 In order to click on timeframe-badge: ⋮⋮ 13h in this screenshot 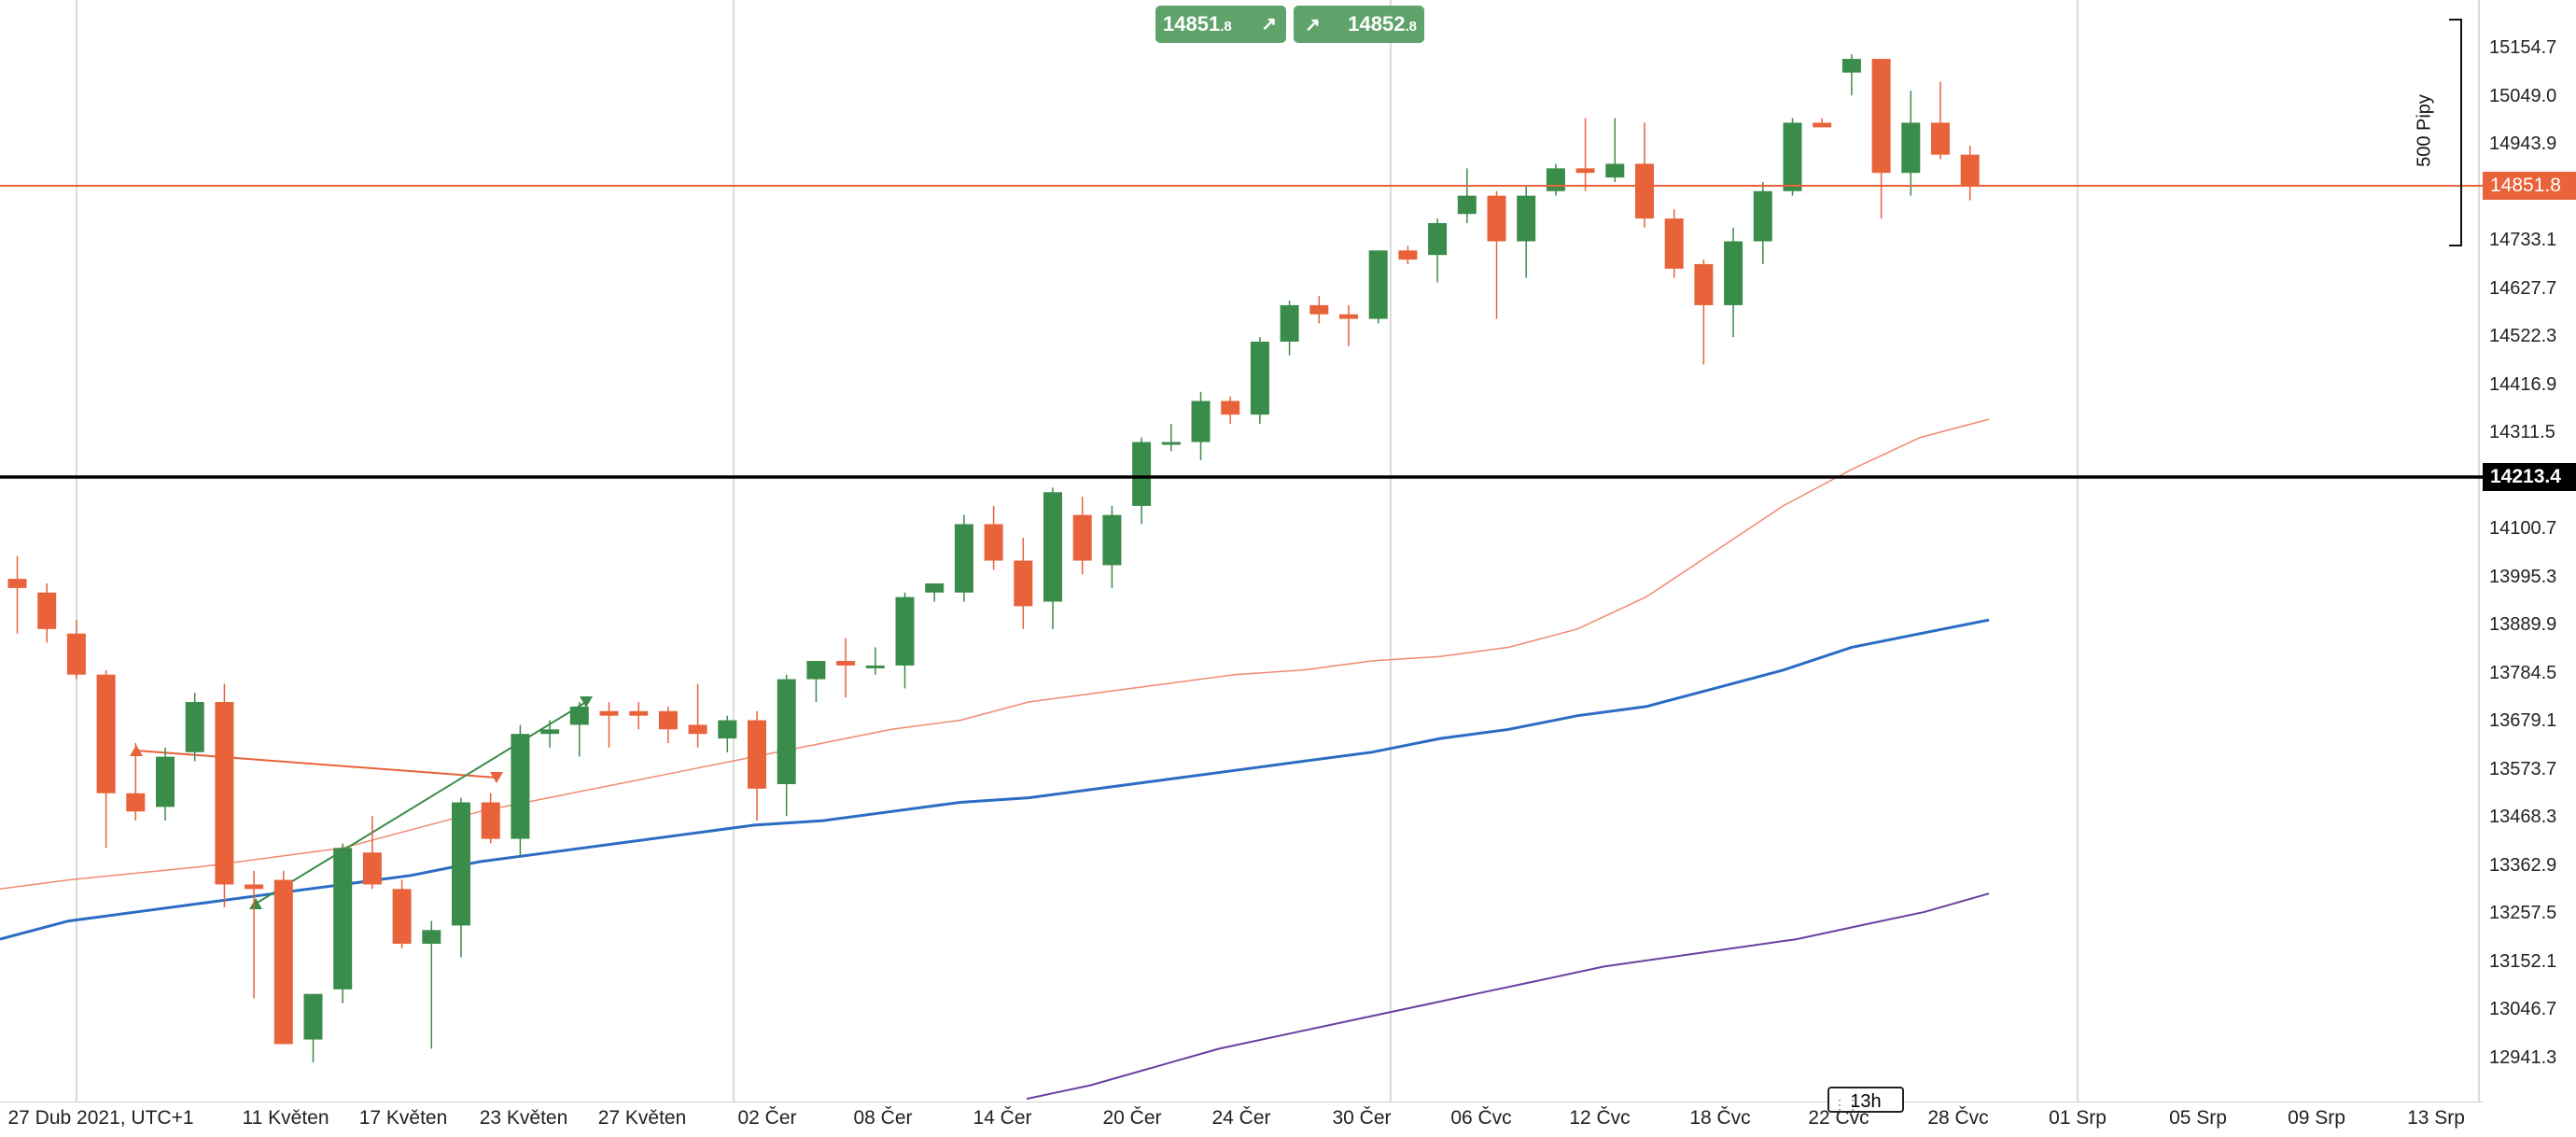, I will do `click(1865, 1100)`.